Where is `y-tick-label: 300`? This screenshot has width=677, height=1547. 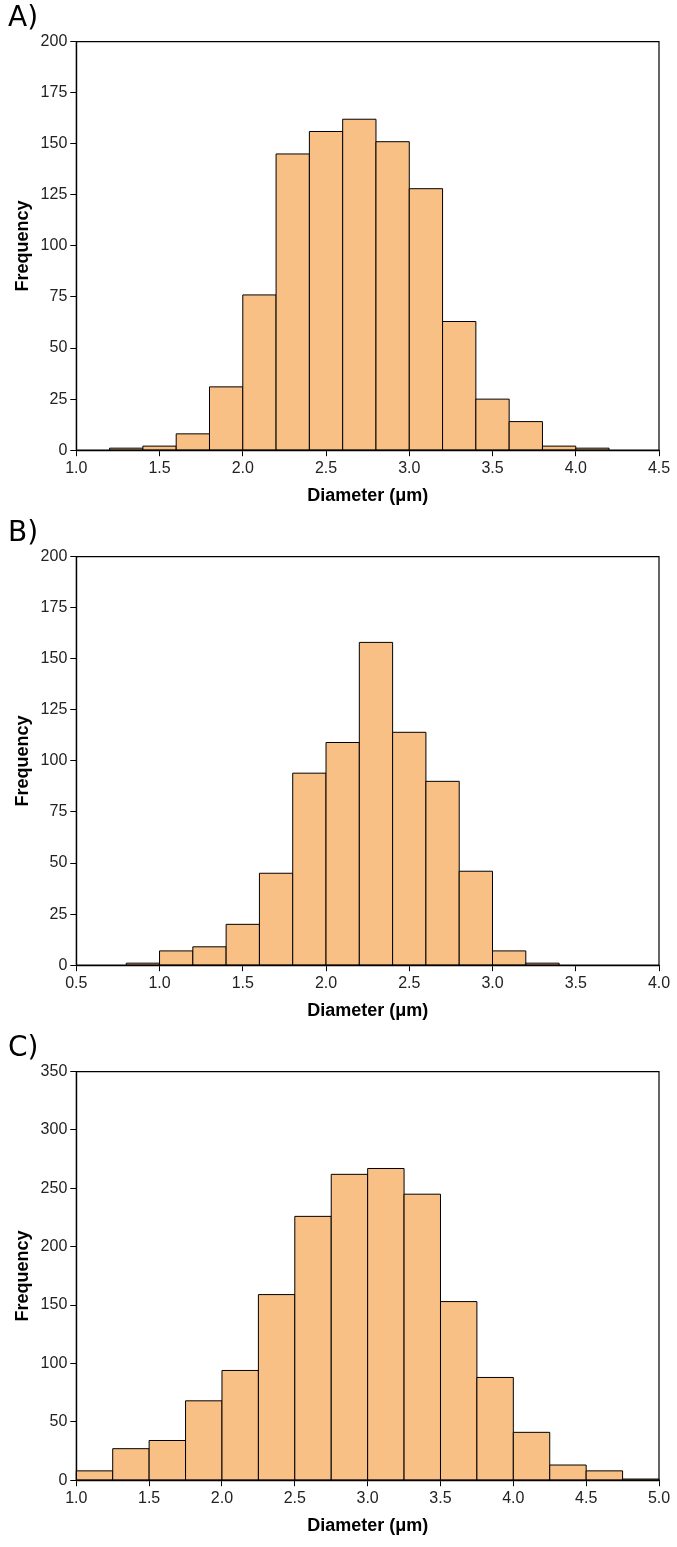
y-tick-label: 300 is located at coordinates (54, 1129).